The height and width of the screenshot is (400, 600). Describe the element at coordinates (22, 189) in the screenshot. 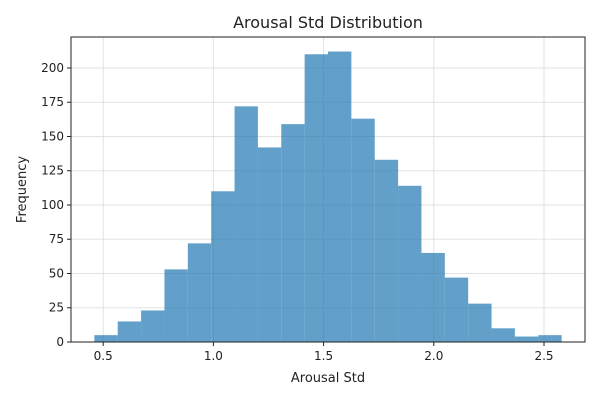

I see `y-axis-label: Frequency` at that location.